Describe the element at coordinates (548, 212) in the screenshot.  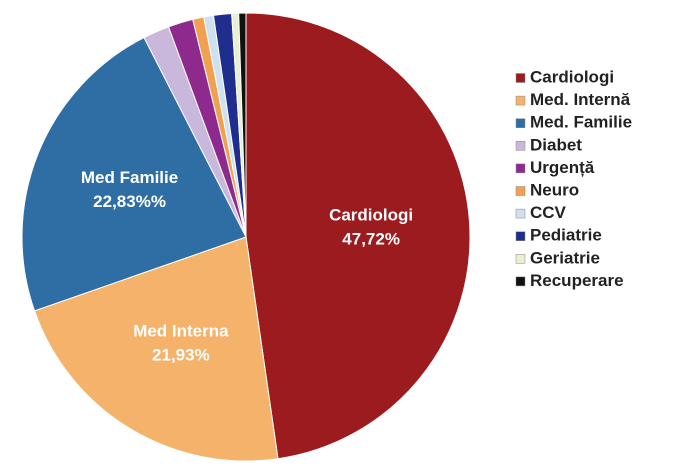
I see `legend-label: CCV` at that location.